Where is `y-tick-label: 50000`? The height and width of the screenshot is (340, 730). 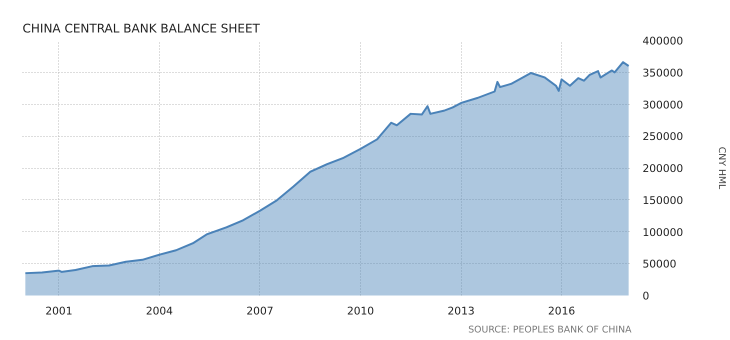 y-tick-label: 50000 is located at coordinates (659, 264).